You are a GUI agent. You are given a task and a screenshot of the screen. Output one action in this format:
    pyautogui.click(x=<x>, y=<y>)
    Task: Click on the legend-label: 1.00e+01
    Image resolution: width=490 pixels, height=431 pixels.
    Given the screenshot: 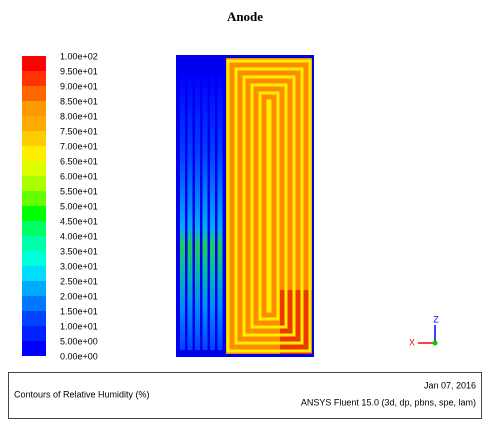 What is the action you would take?
    pyautogui.click(x=79, y=326)
    